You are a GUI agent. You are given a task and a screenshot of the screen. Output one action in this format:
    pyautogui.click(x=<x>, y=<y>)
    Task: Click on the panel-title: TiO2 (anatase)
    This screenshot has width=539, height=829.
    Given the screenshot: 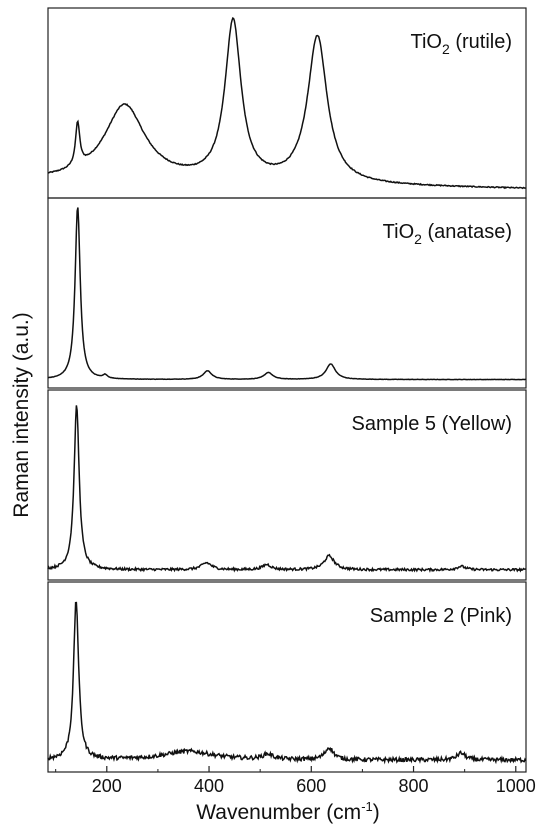 What is the action you would take?
    pyautogui.click(x=447, y=234)
    